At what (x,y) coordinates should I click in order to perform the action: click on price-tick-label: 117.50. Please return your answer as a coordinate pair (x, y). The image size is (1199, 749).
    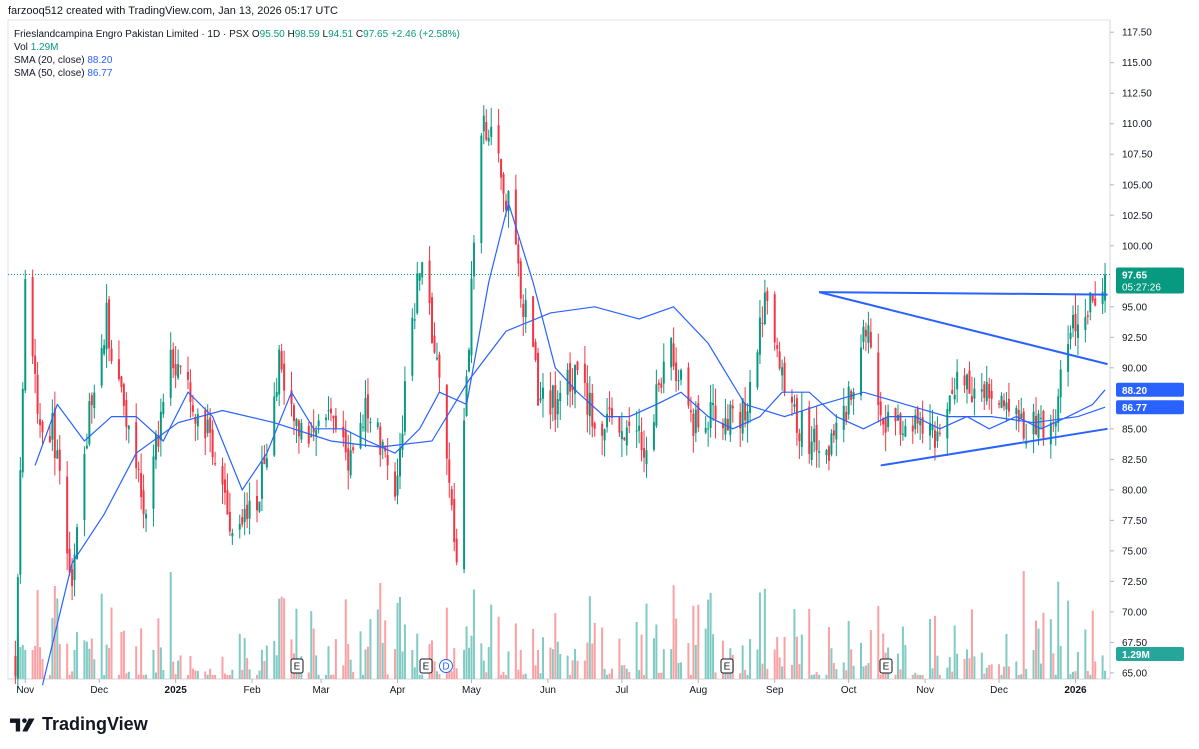
    Looking at the image, I should click on (1137, 33).